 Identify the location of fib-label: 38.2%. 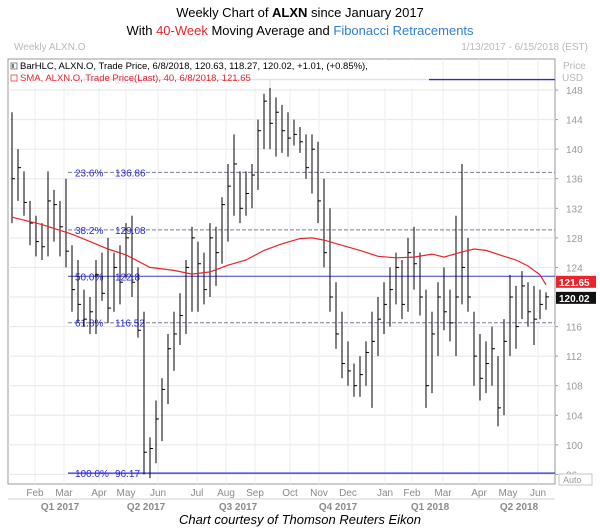
(89, 231).